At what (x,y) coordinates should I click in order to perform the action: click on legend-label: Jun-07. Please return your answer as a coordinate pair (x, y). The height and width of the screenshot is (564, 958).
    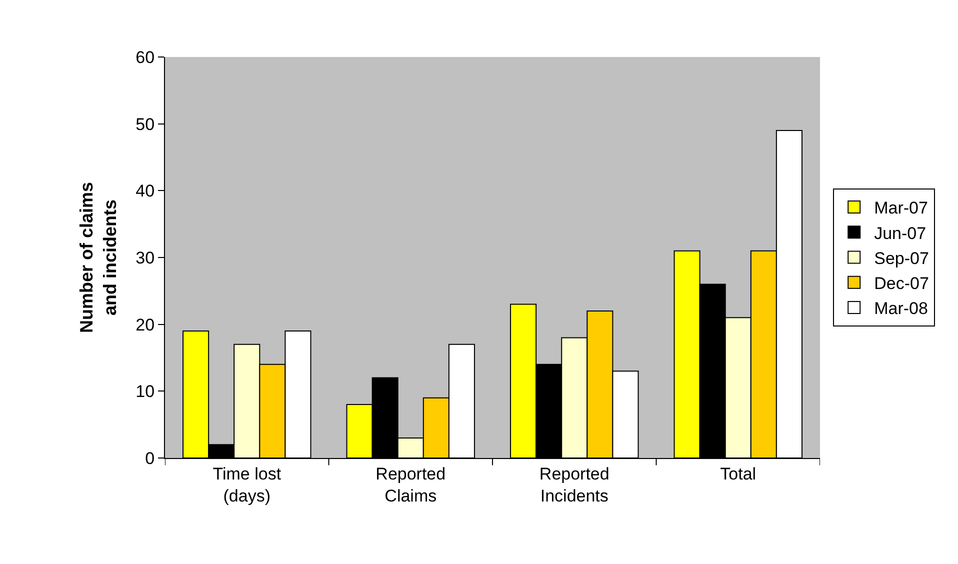
    Looking at the image, I should click on (900, 233).